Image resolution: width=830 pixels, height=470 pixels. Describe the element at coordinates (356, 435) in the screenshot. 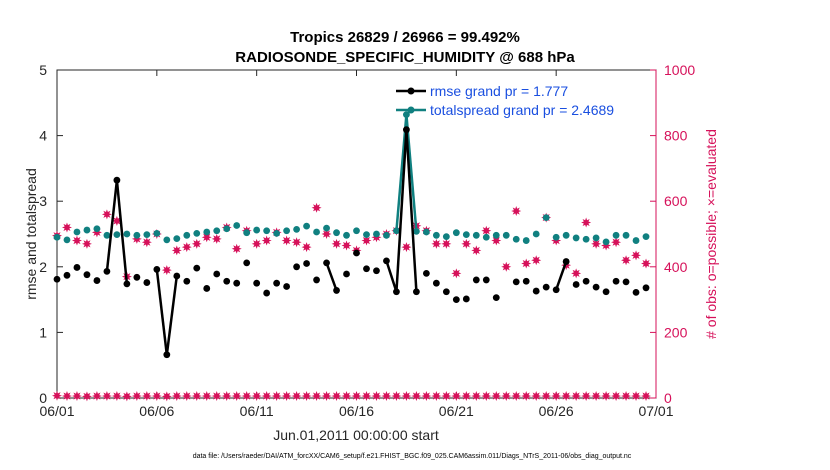

I see `x-axis-label: Jun.01,2011 00:00:00 start` at that location.